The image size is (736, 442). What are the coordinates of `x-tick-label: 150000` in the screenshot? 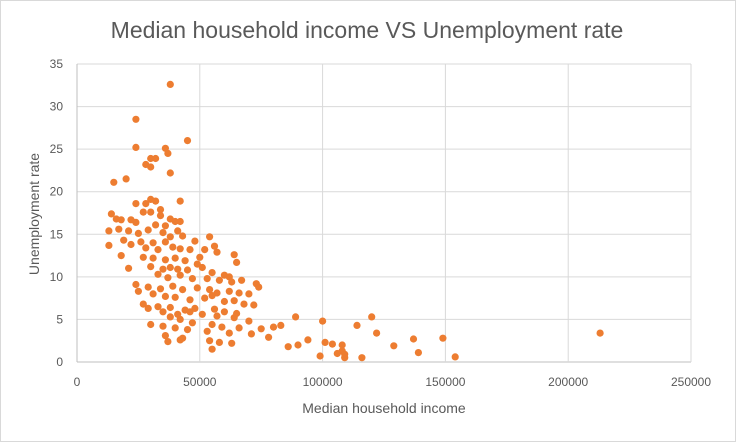 It's located at (445, 382).